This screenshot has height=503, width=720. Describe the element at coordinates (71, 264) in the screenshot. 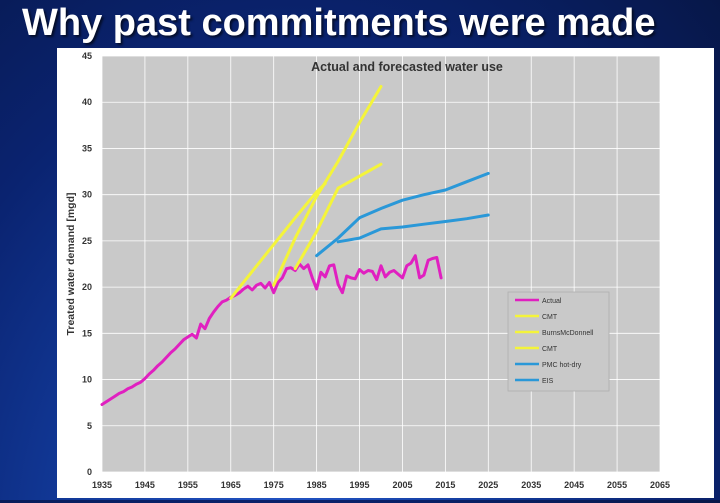

I see `y-axis-label: Treated water demand [mgd]` at that location.